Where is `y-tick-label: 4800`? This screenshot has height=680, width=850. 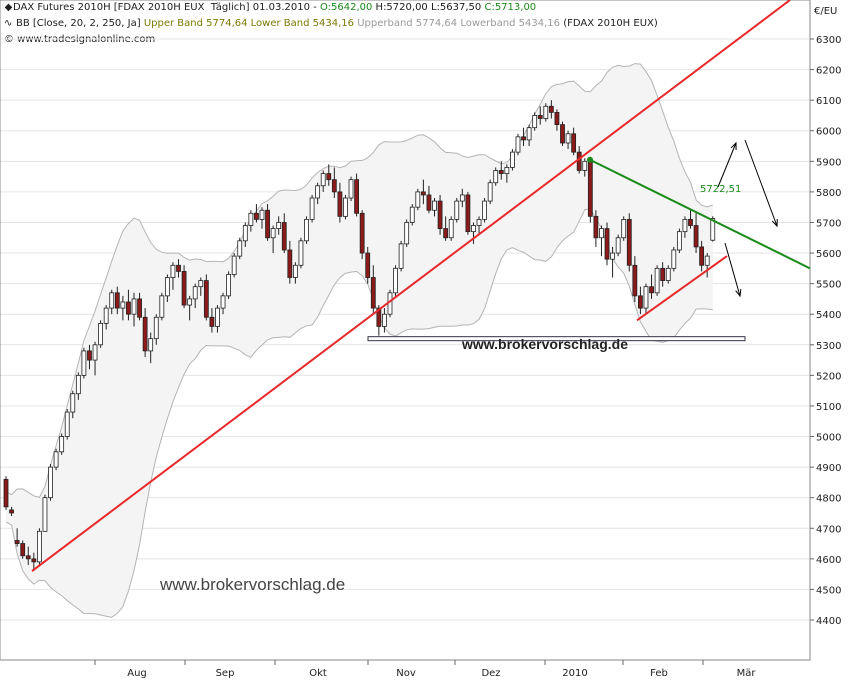 y-tick-label: 4800 is located at coordinates (828, 499).